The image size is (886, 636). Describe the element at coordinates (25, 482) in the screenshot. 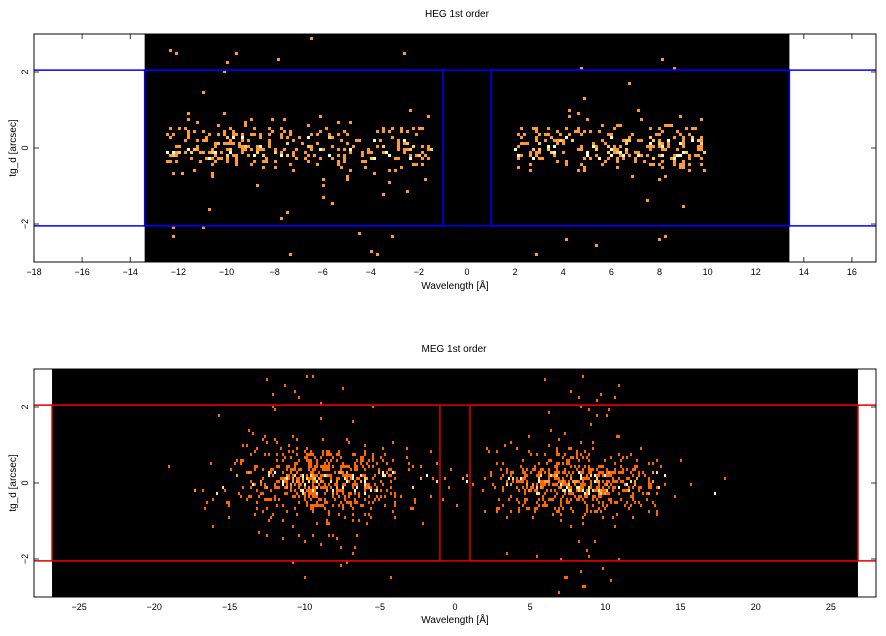

I see `y-tick-label: 0` at that location.